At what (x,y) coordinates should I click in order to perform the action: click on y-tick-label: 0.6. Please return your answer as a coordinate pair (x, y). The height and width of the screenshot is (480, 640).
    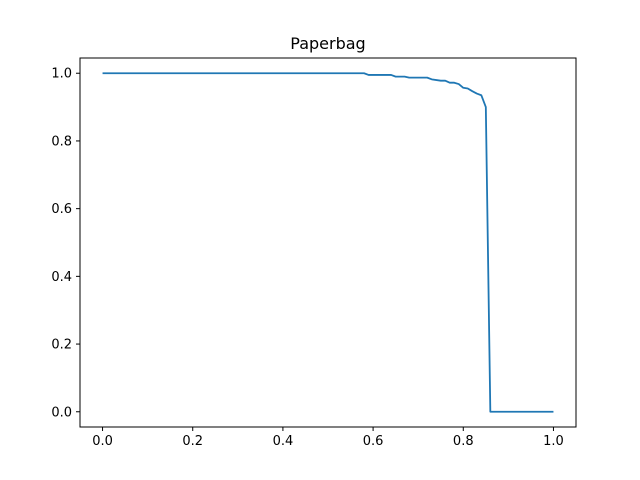
    Looking at the image, I should click on (61, 209).